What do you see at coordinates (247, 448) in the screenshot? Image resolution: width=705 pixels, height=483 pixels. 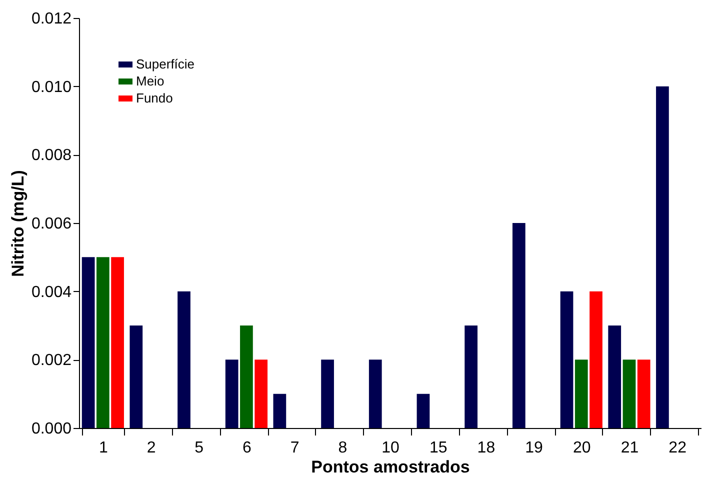 I see `x-tick-label: 6` at bounding box center [247, 448].